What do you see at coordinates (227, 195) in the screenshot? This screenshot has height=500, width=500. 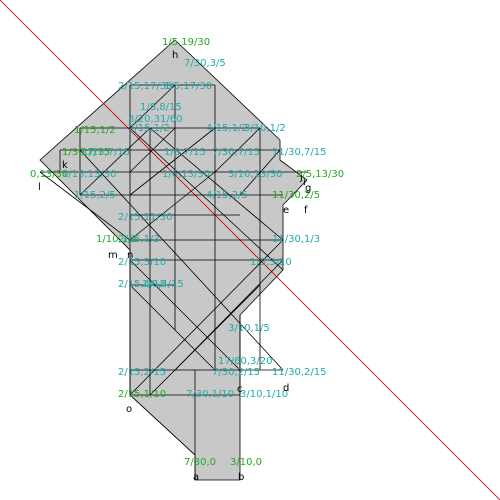 I see `coord-label: 4/15,2/5` at bounding box center [227, 195].